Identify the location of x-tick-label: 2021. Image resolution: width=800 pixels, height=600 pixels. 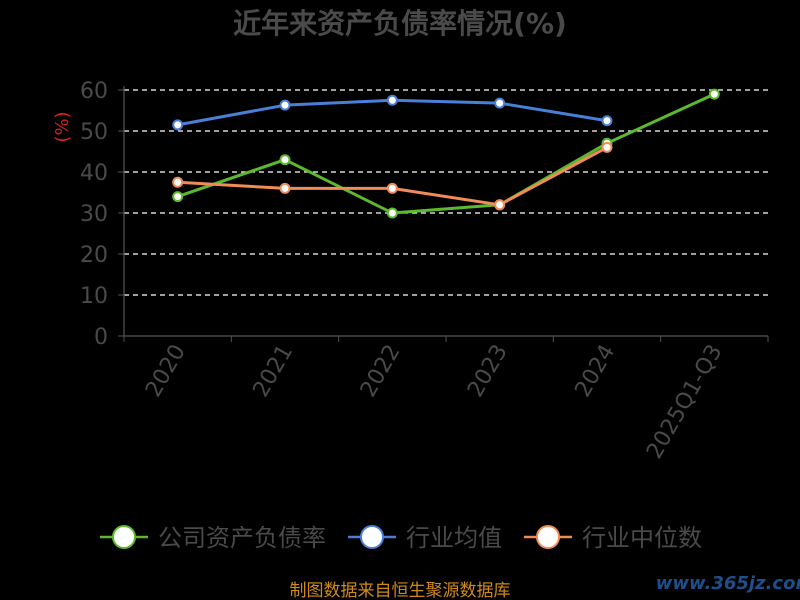
(274, 371).